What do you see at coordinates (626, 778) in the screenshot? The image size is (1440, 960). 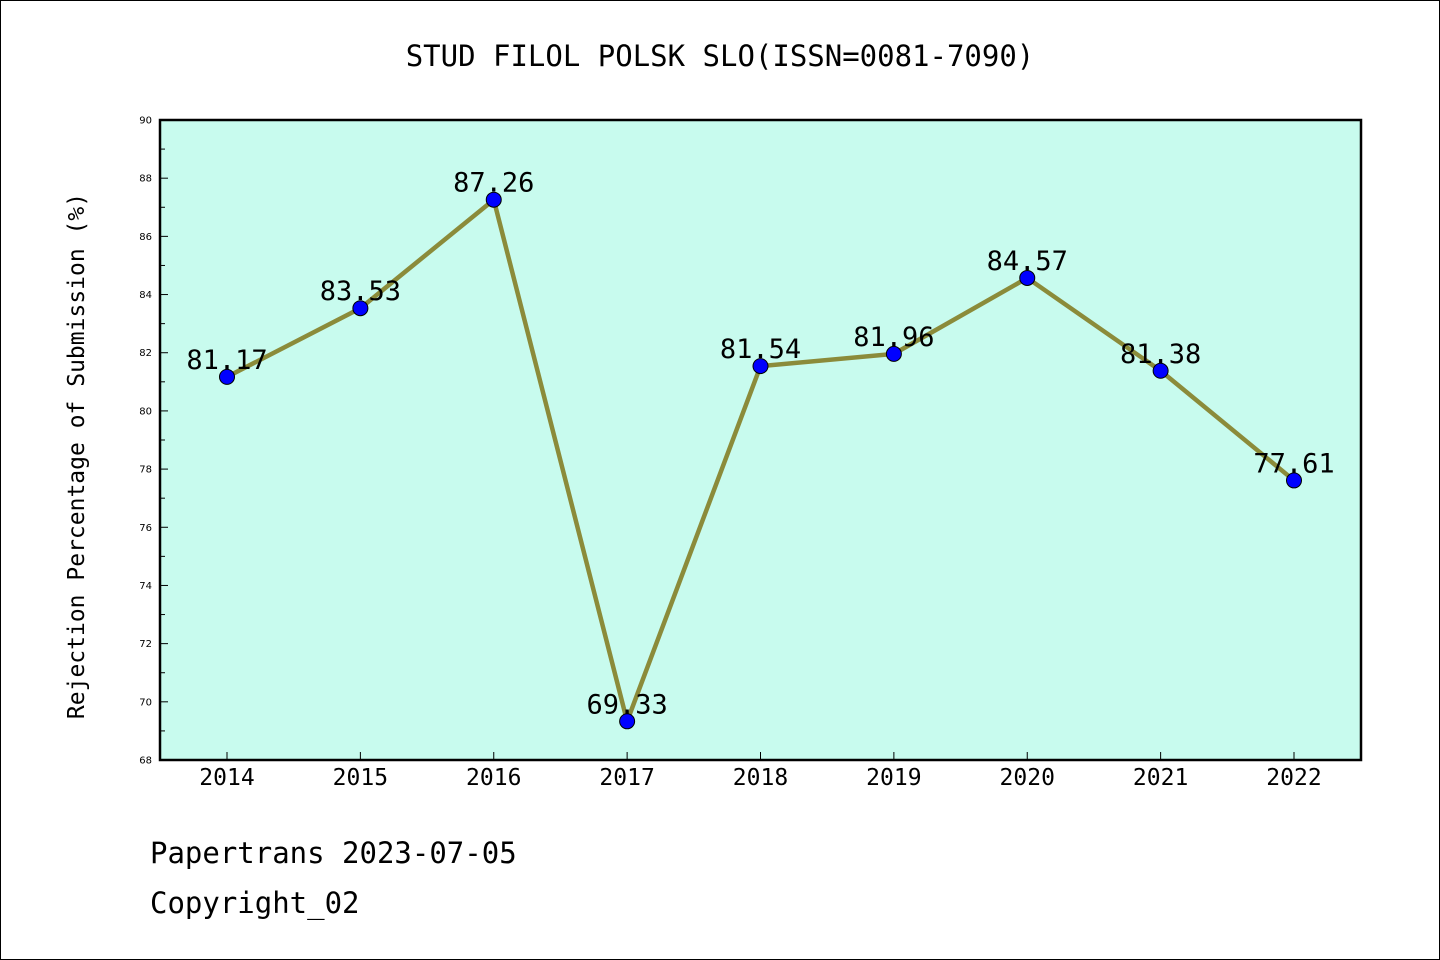 I see `x-tick-label: 2017` at bounding box center [626, 778].